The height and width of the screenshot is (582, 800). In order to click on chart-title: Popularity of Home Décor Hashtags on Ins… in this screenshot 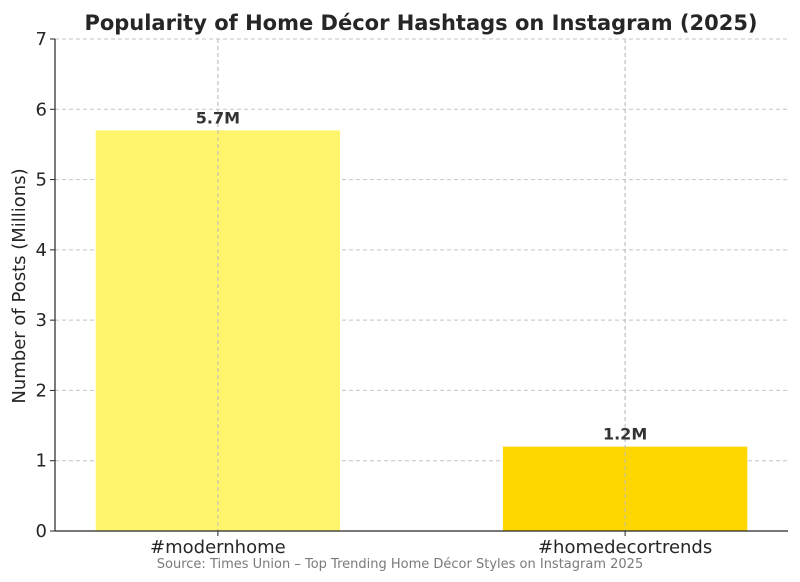, I will do `click(420, 23)`.